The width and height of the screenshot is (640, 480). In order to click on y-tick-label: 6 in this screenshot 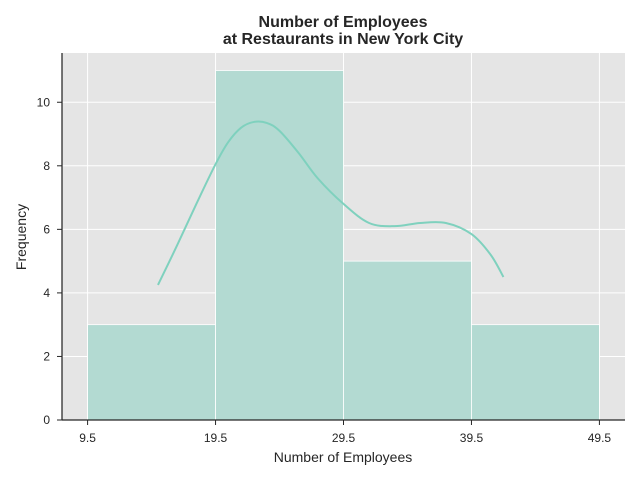, I will do `click(46, 229)`.